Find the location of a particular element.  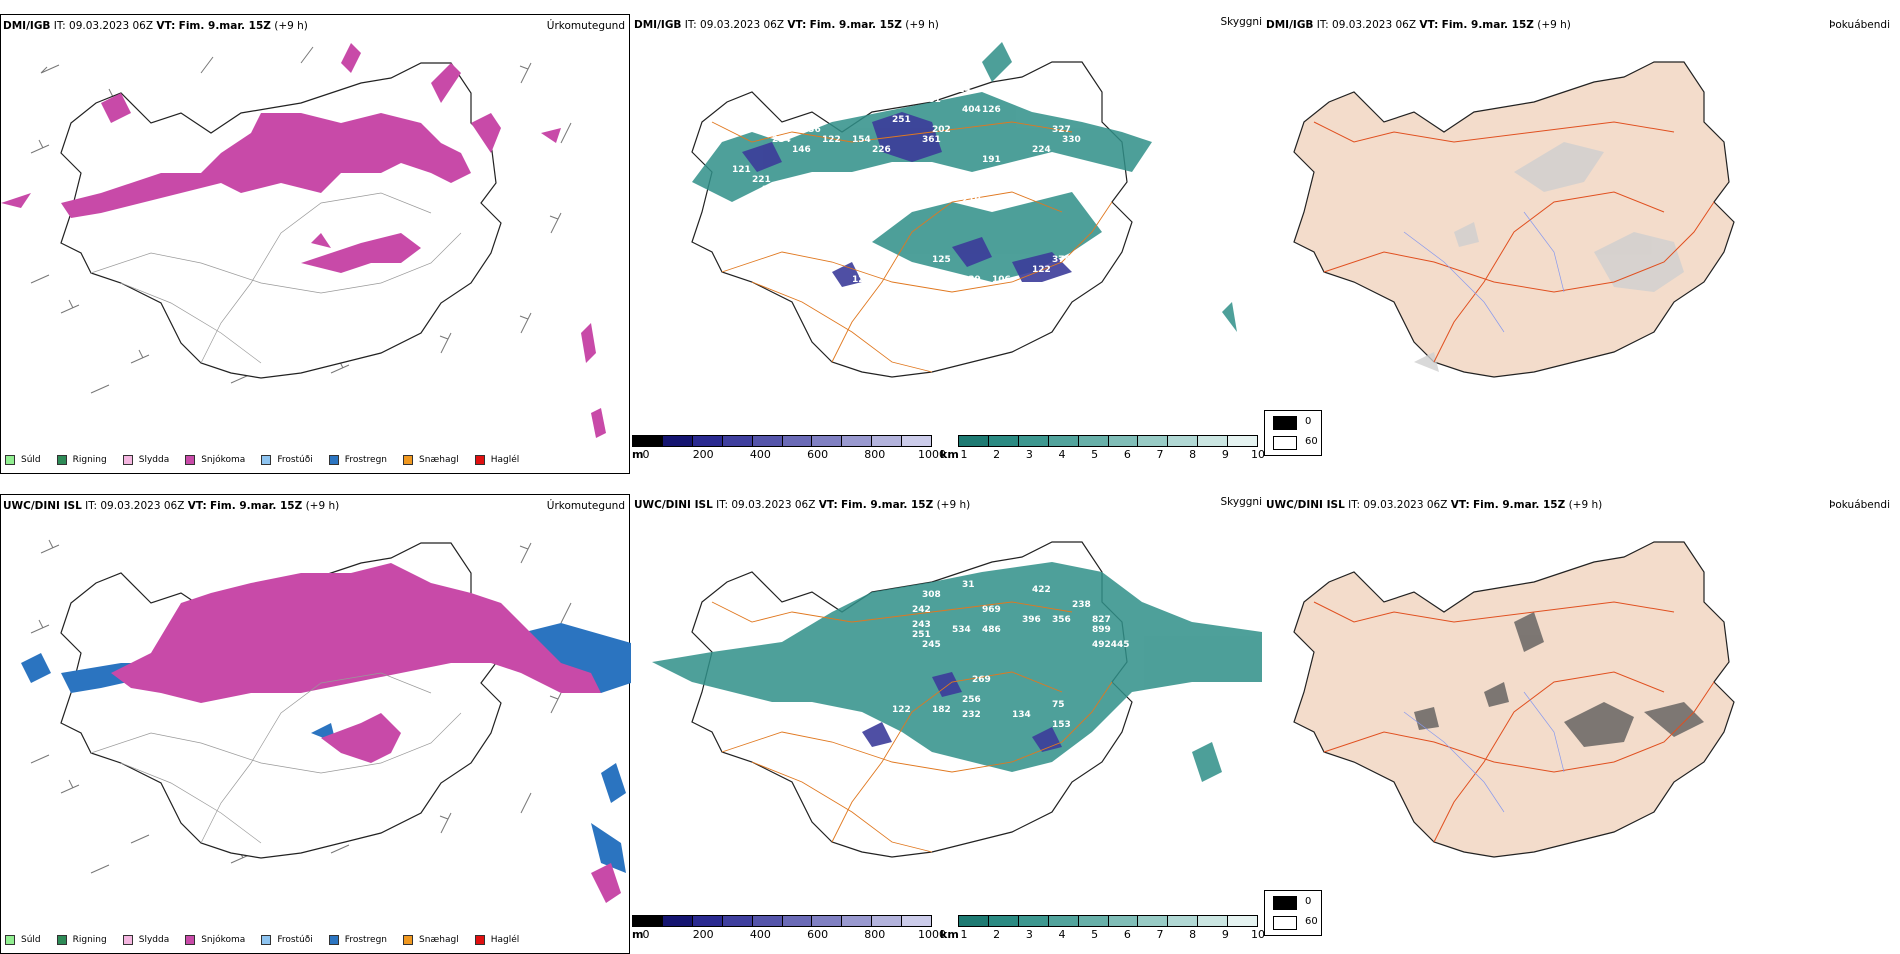

visibility-value: 197 is located at coordinates (1041, 110).